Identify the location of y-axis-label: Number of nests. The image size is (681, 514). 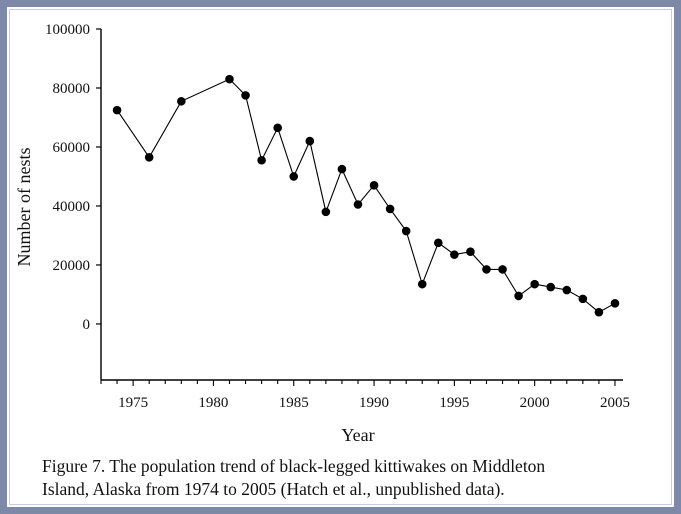
(24, 207).